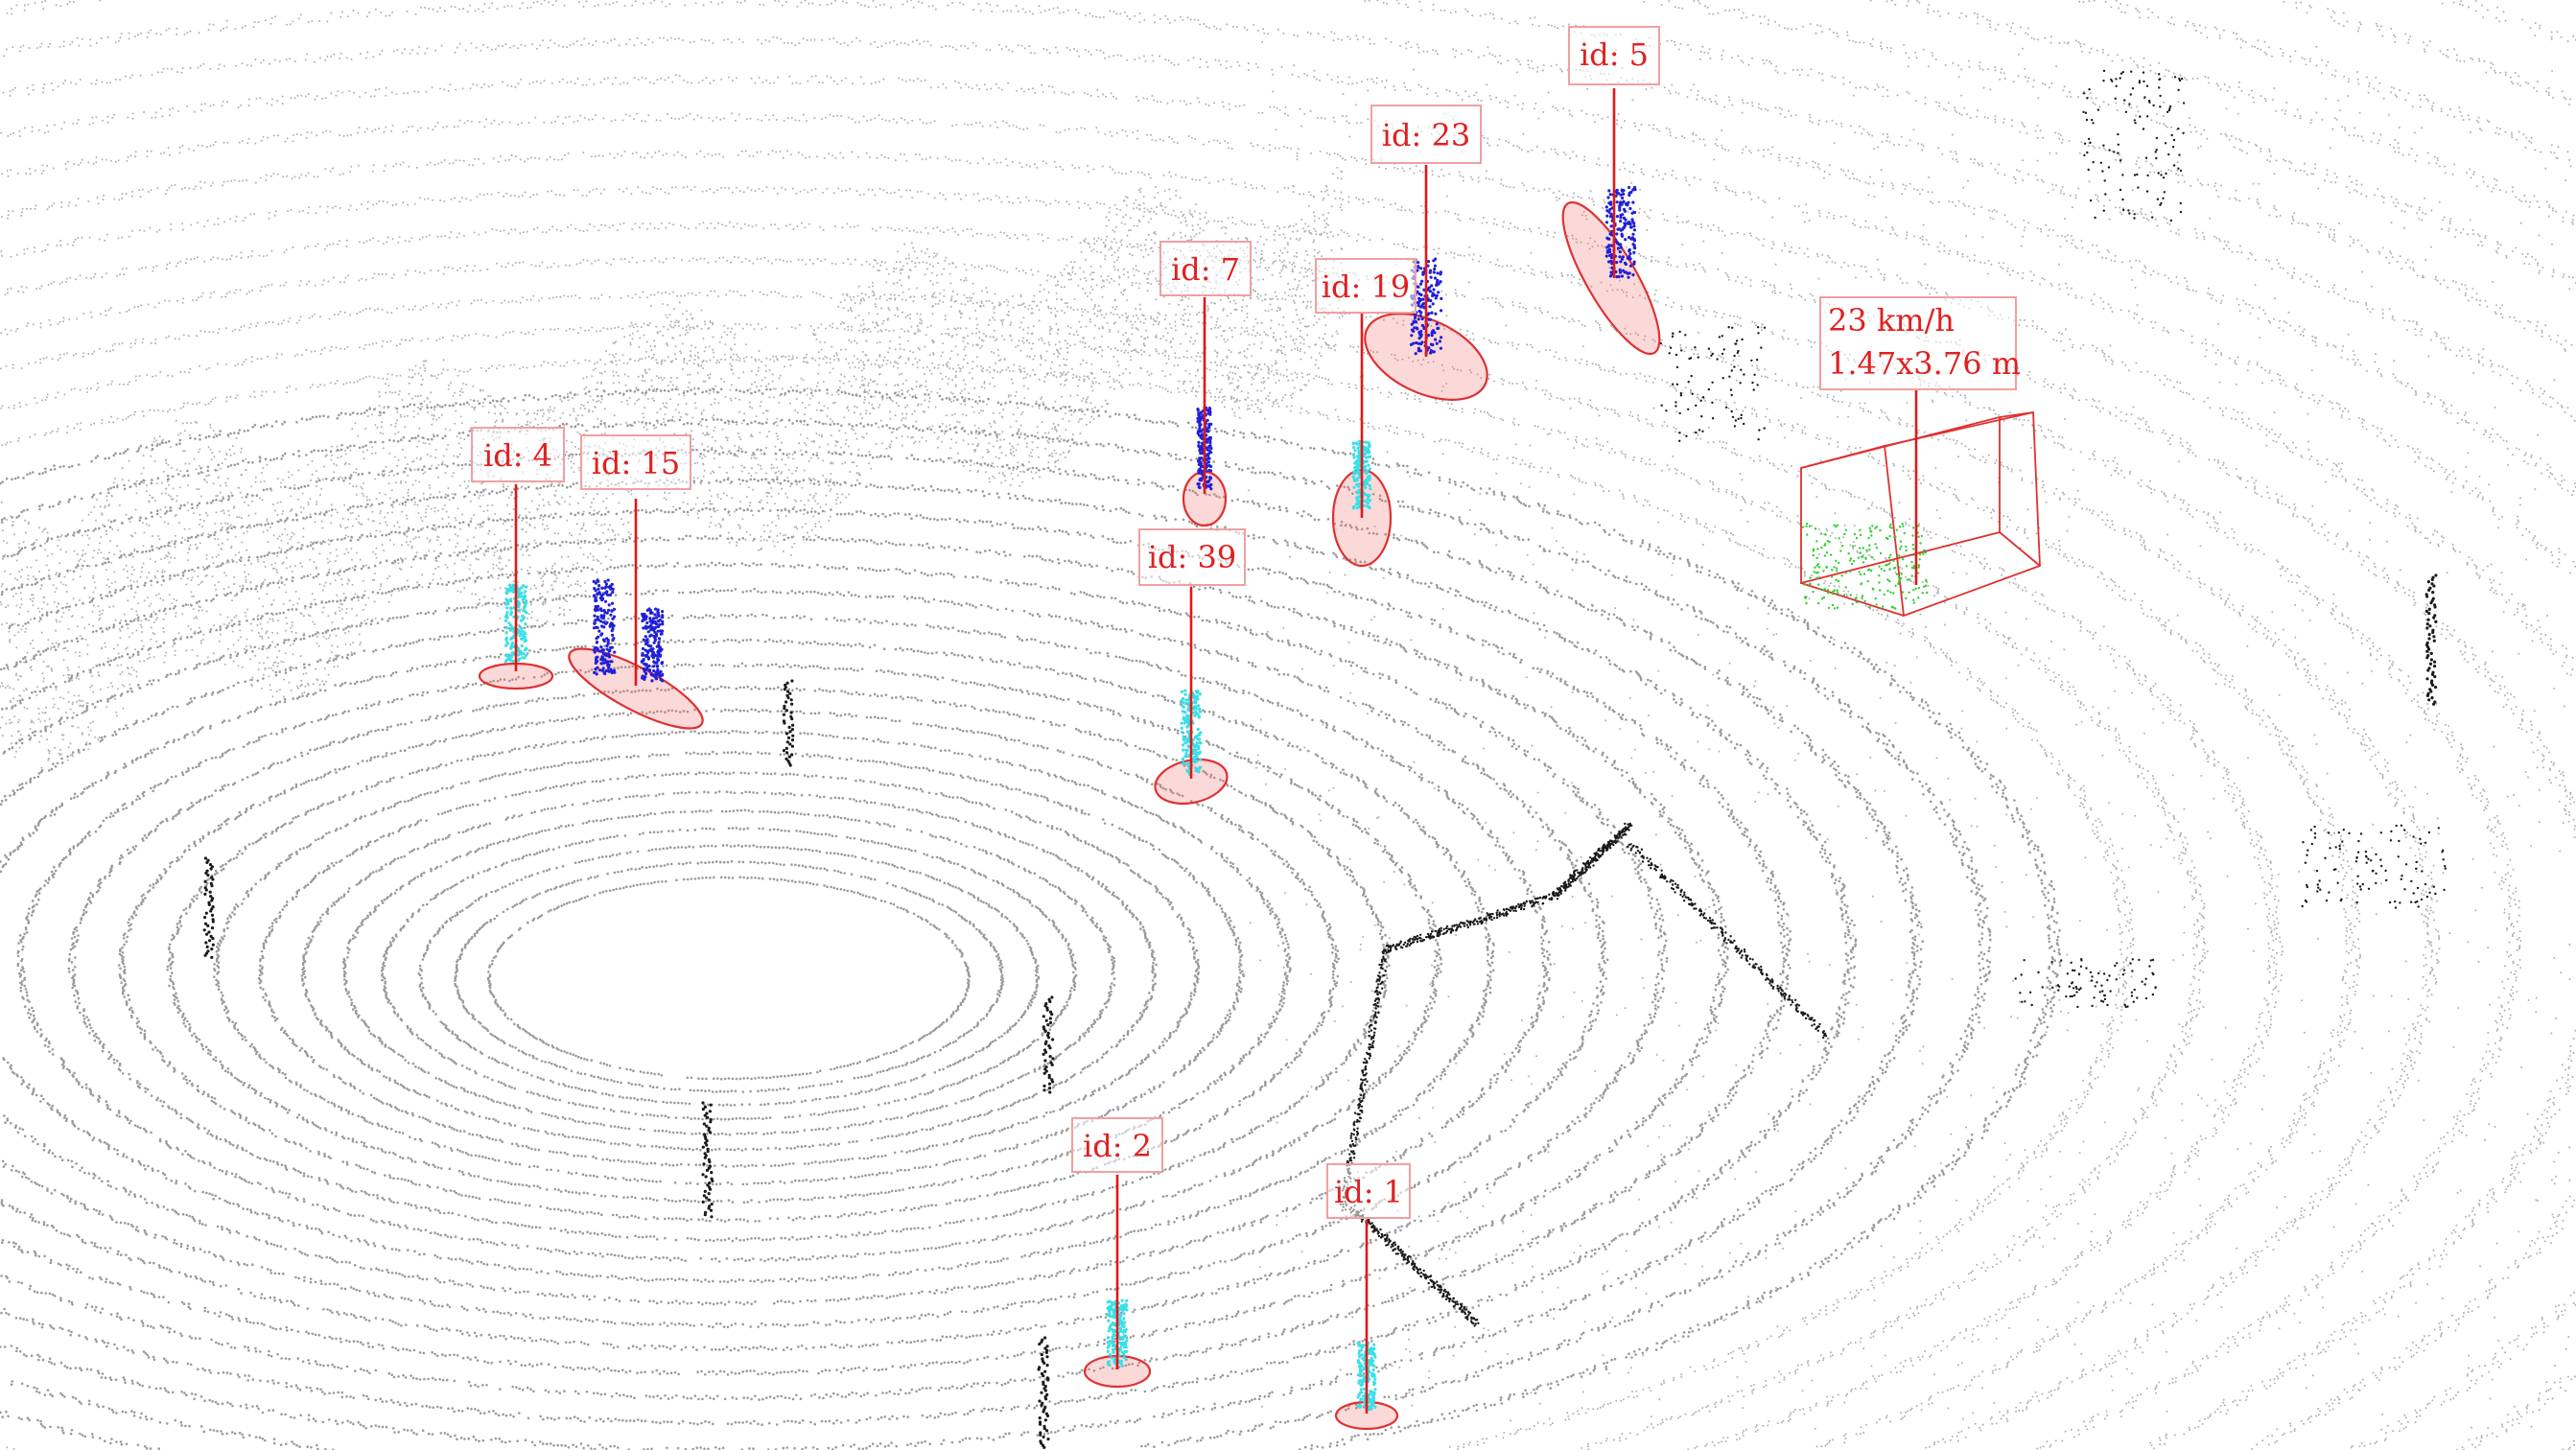  I want to click on track-id-text: id: 7, so click(1205, 269).